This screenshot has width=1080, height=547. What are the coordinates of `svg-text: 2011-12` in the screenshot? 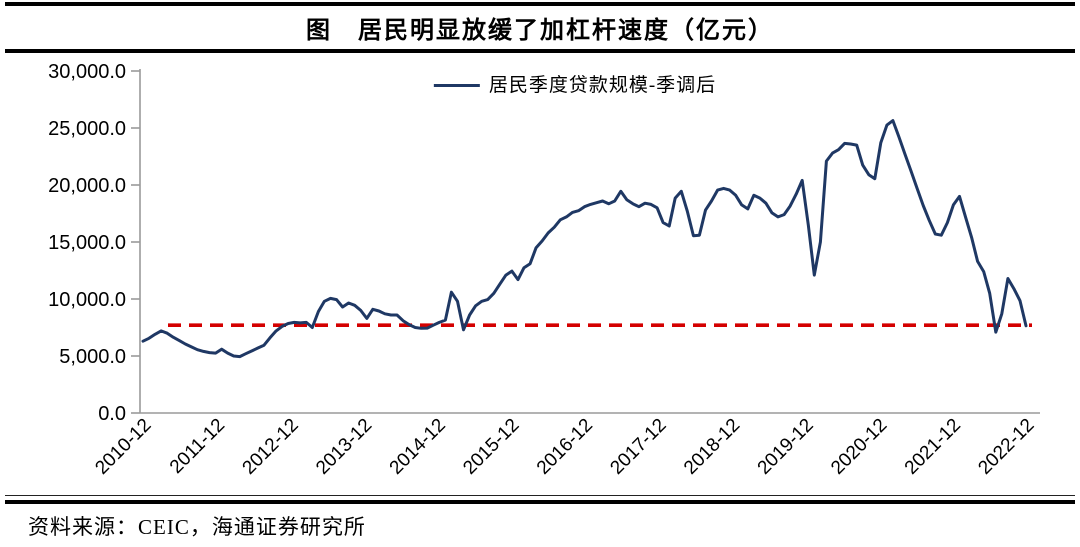 It's located at (197, 446).